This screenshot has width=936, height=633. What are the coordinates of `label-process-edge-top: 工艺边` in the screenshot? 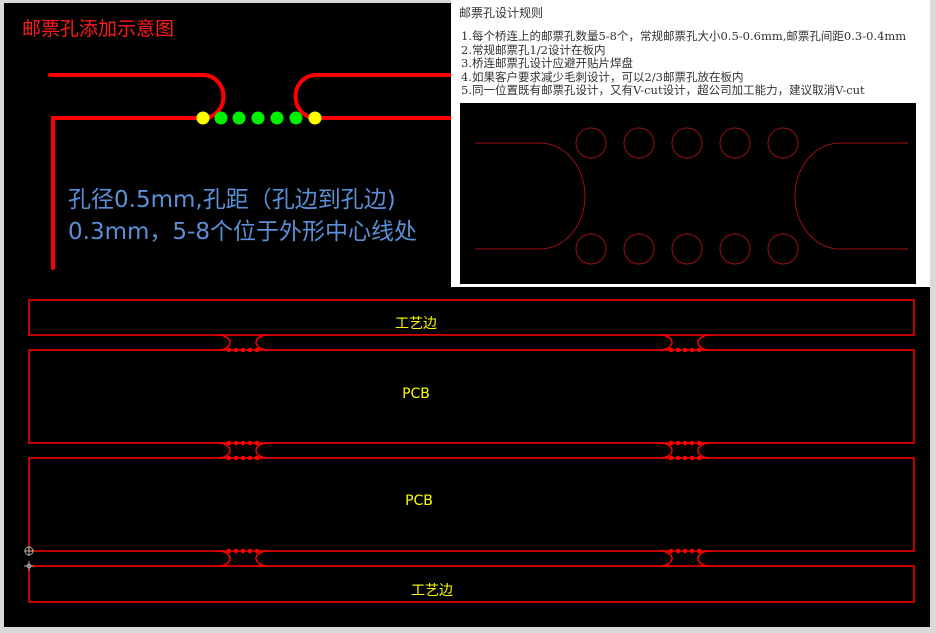 It's located at (416, 324).